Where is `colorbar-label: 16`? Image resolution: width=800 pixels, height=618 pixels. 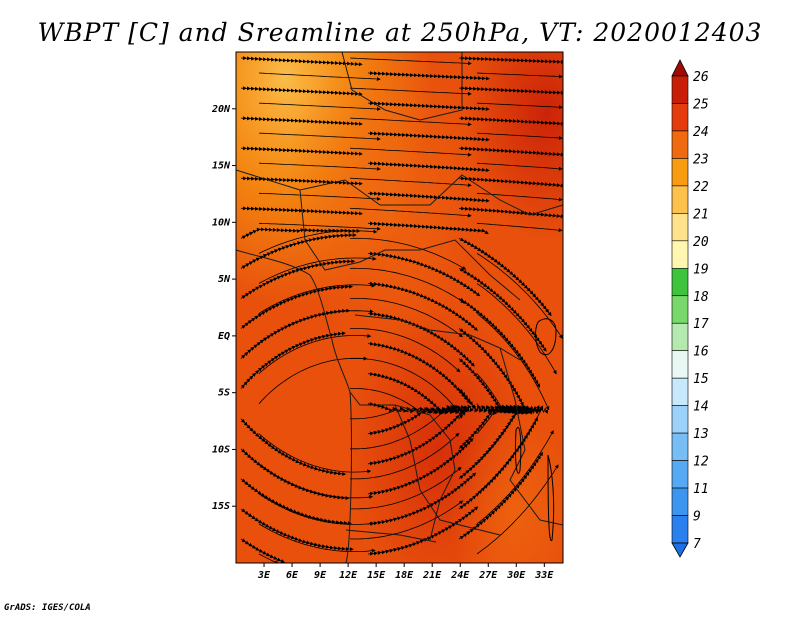 colorbar-label: 16 is located at coordinates (701, 352).